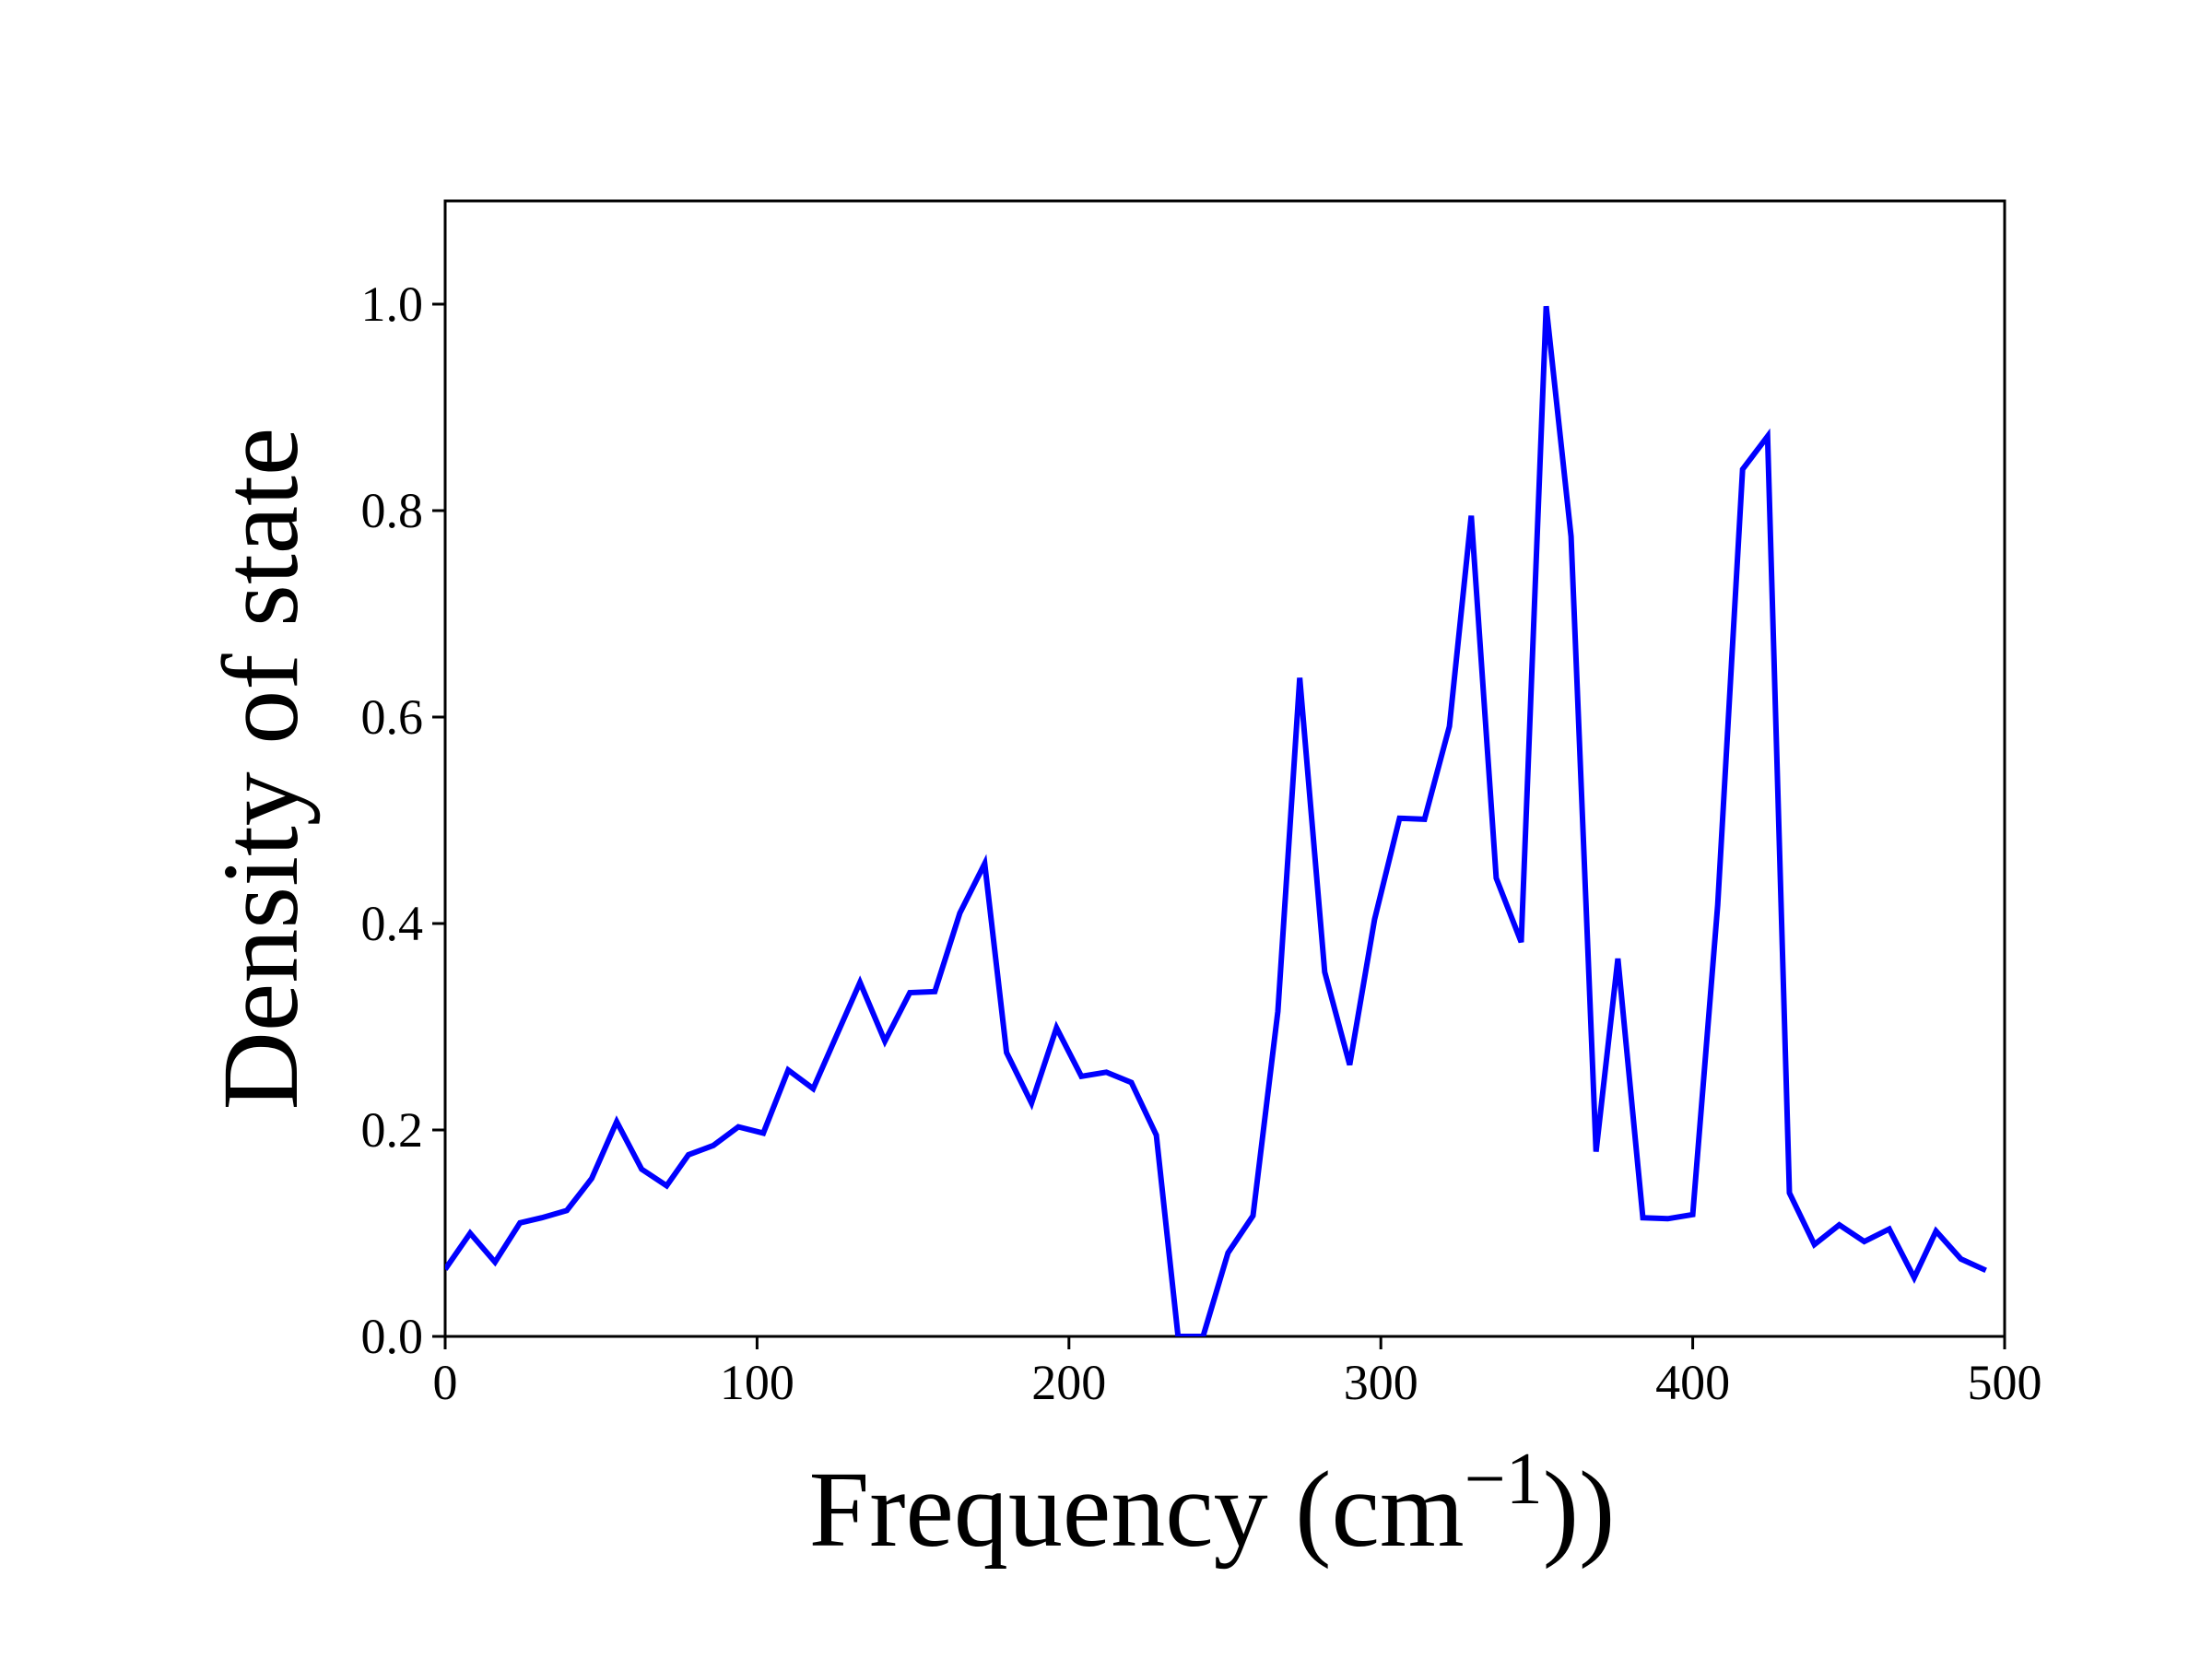  I want to click on x-tick-label: 200, so click(1068, 1382).